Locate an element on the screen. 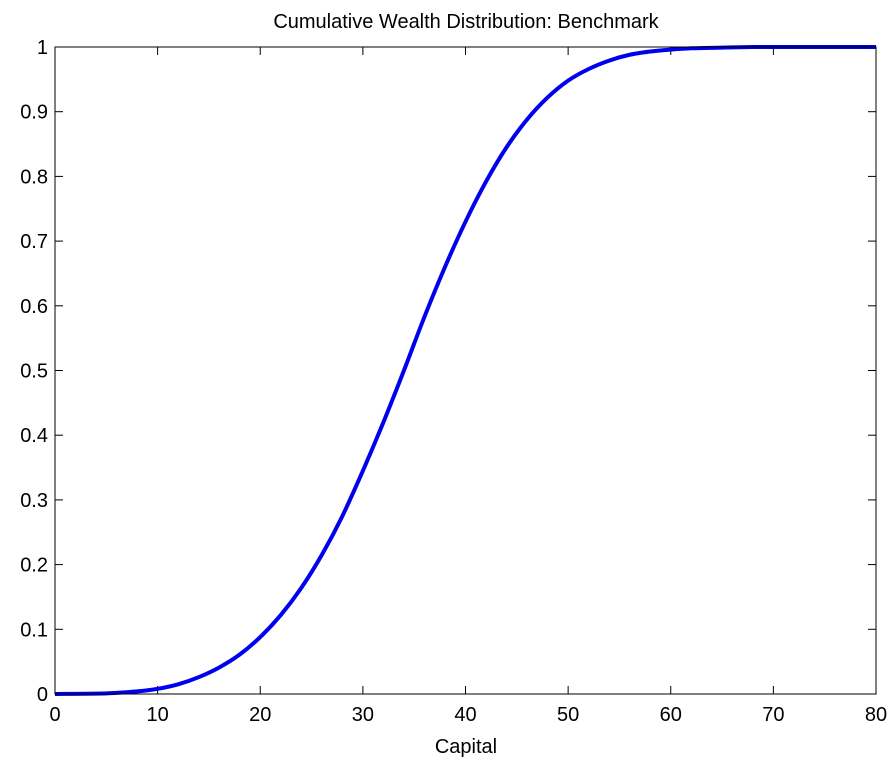  y-tick-label: 0.8 is located at coordinates (34, 177).